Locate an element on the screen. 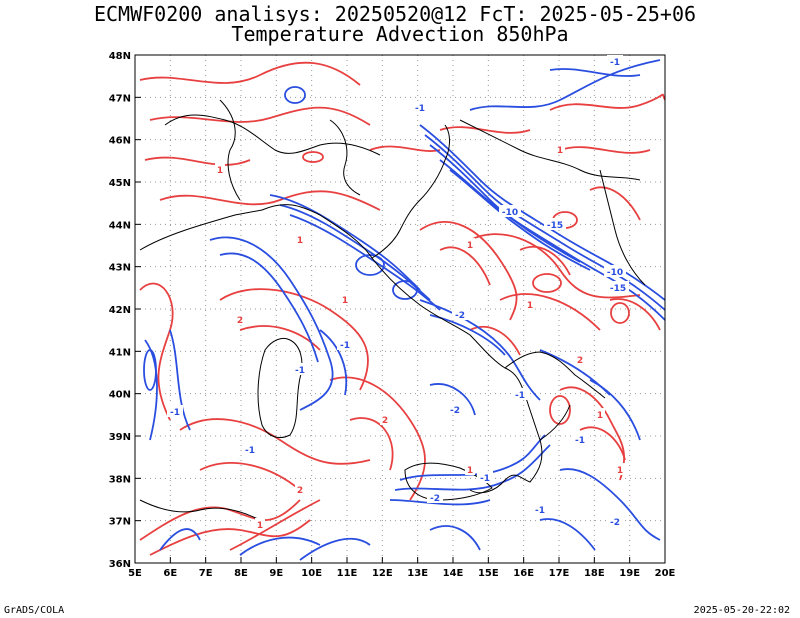 This screenshot has height=618, width=800. lat-tick-label: 45N is located at coordinates (120, 183).